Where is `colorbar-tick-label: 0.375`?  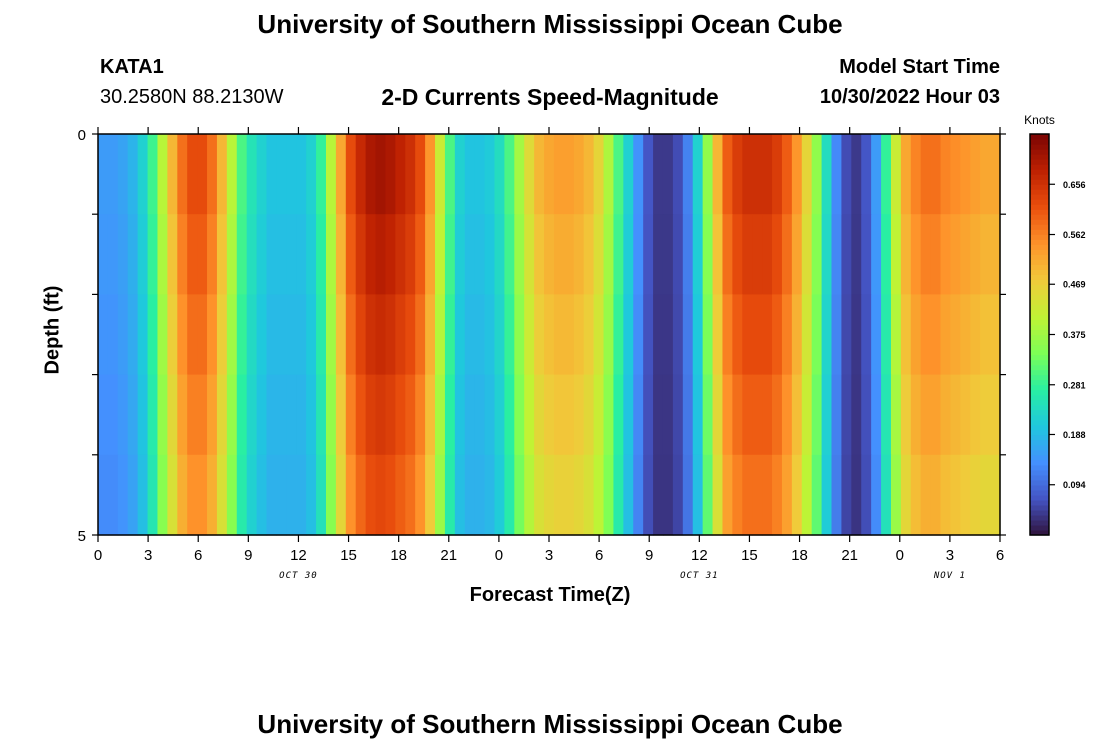 colorbar-tick-label: 0.375 is located at coordinates (1074, 335).